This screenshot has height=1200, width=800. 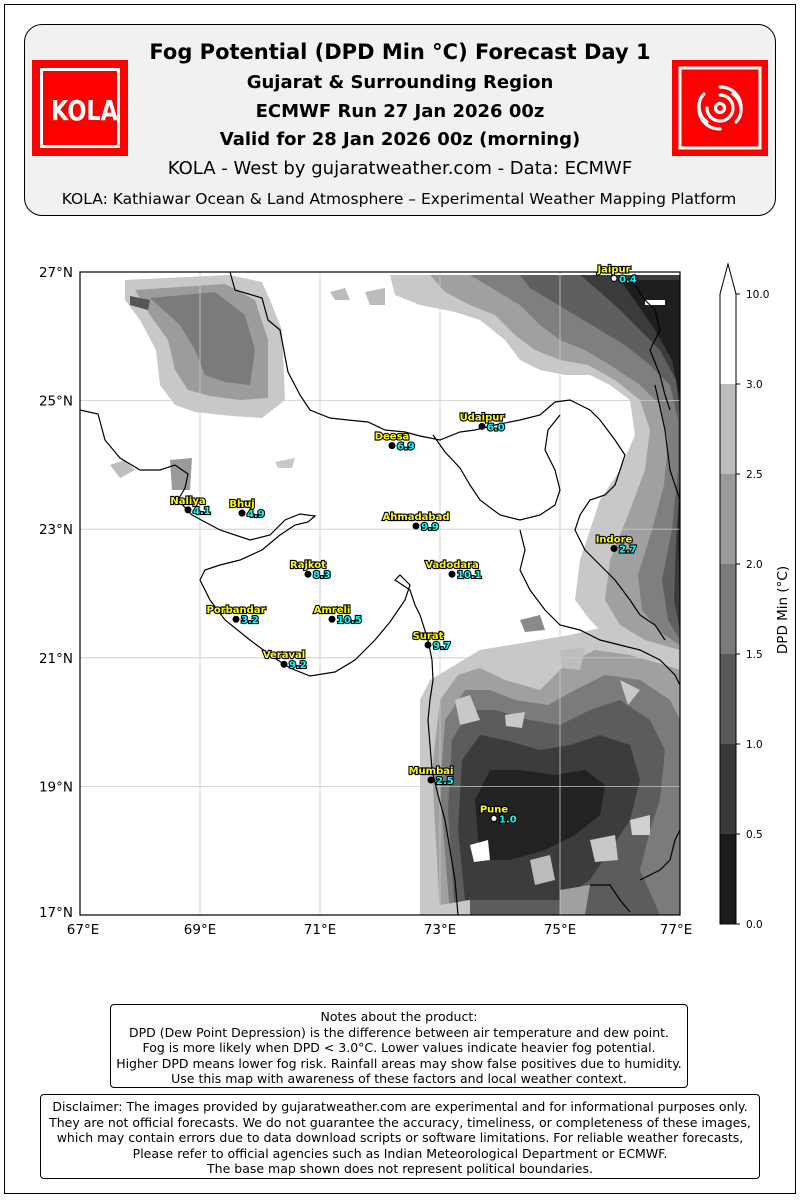 I want to click on lon-label: 77°E, so click(x=676, y=930).